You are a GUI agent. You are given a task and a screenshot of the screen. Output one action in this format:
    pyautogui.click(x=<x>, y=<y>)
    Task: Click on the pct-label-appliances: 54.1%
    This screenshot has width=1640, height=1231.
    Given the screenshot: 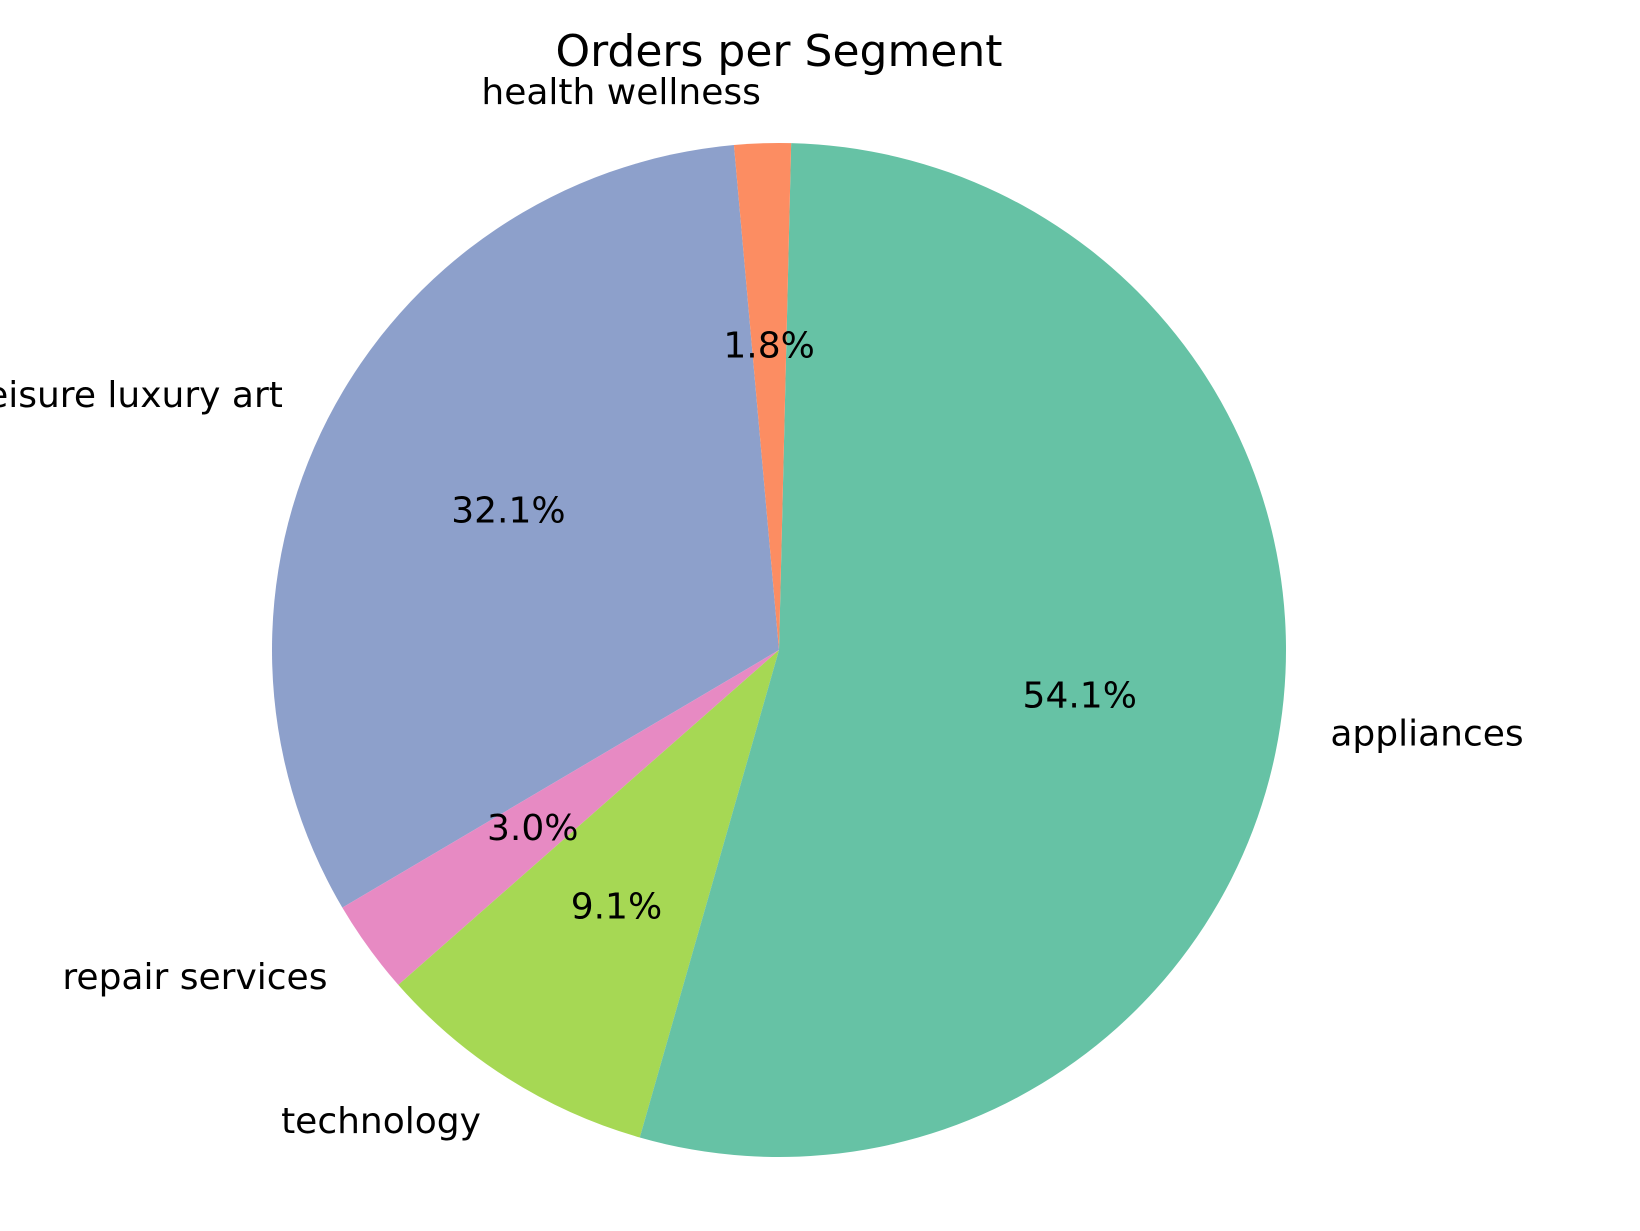 What is the action you would take?
    pyautogui.click(x=1080, y=695)
    